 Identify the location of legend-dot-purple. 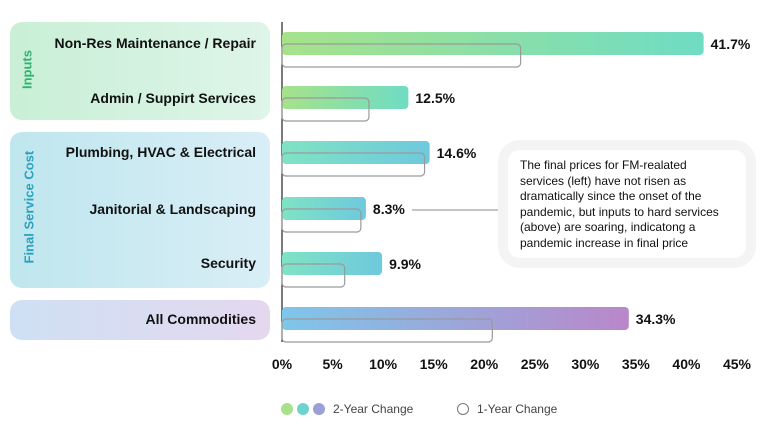
(319, 409).